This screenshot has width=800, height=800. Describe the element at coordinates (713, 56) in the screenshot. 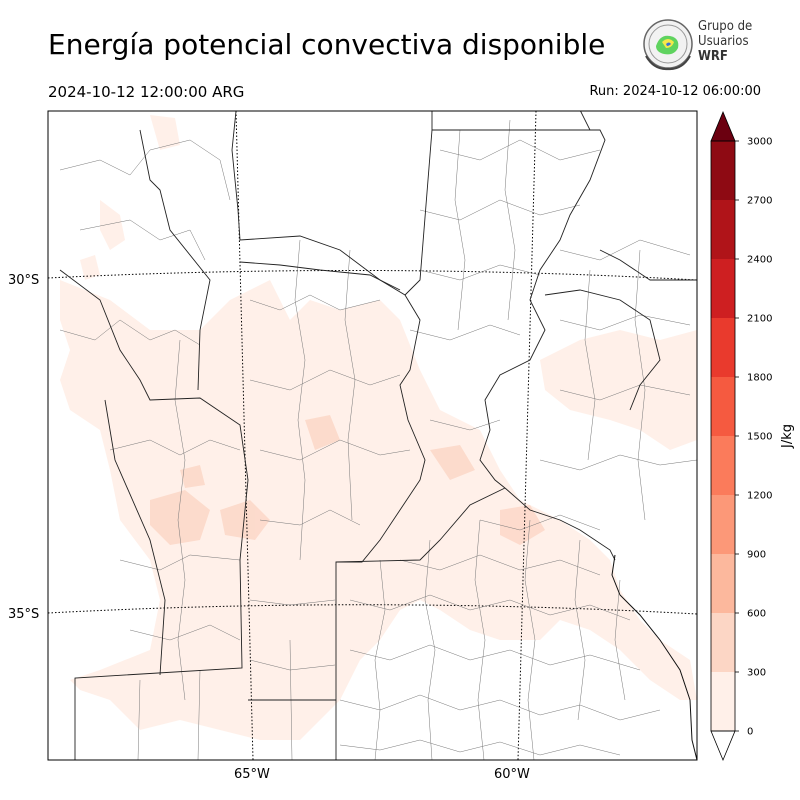

I see `logo-line3: WRF` at that location.